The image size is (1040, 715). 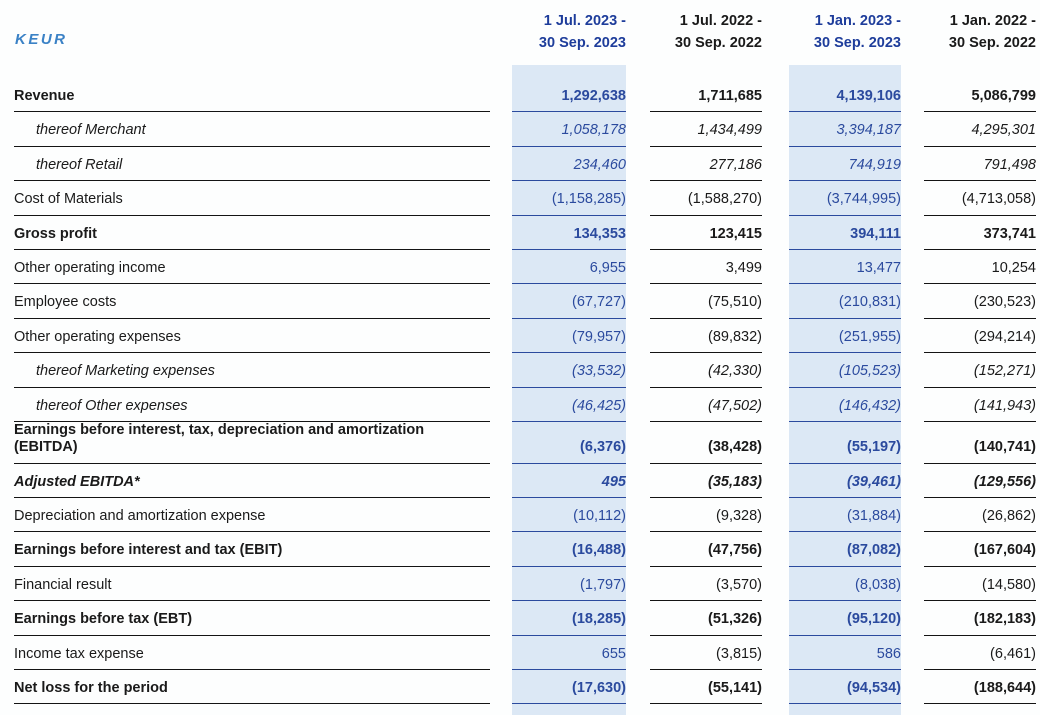 What do you see at coordinates (252, 95) in the screenshot?
I see `row-label: Revenue` at bounding box center [252, 95].